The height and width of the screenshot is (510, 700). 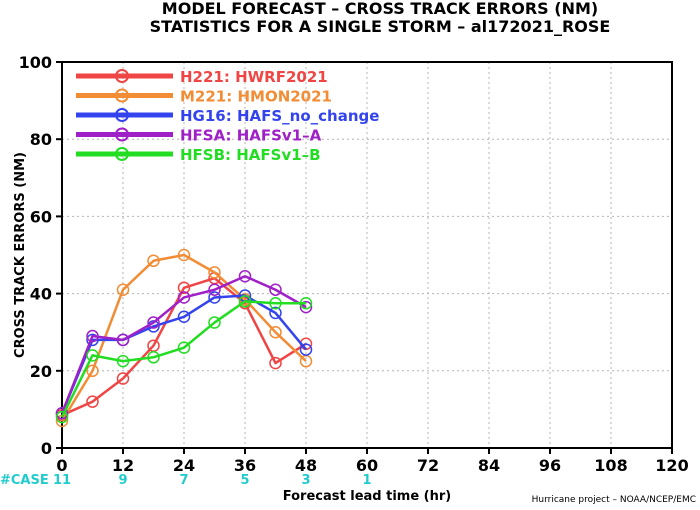 What do you see at coordinates (610, 465) in the screenshot?
I see `x-tick-label: 108` at bounding box center [610, 465].